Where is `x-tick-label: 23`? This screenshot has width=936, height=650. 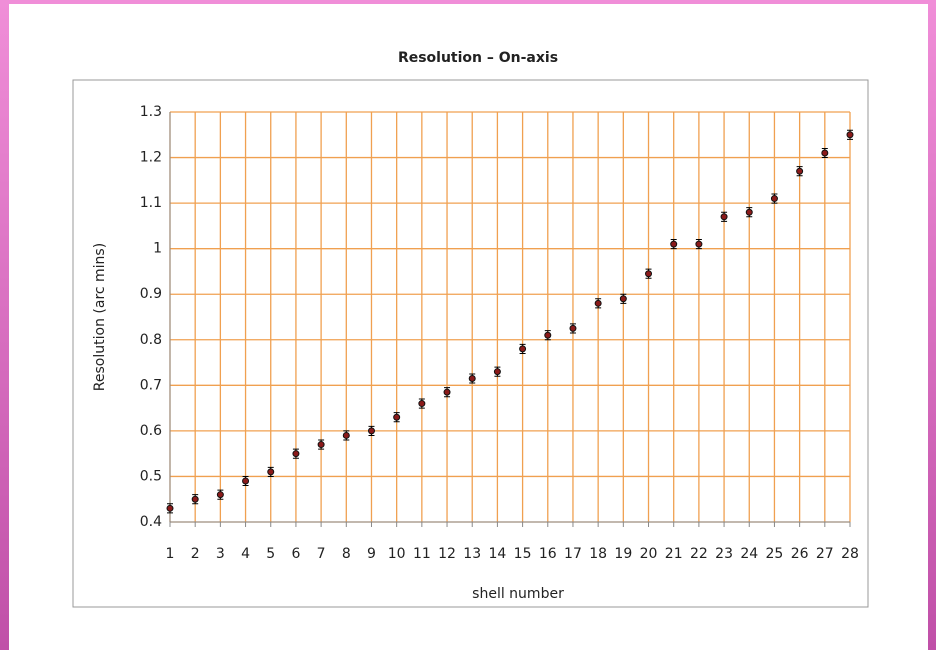 x-tick-label: 23 is located at coordinates (724, 554).